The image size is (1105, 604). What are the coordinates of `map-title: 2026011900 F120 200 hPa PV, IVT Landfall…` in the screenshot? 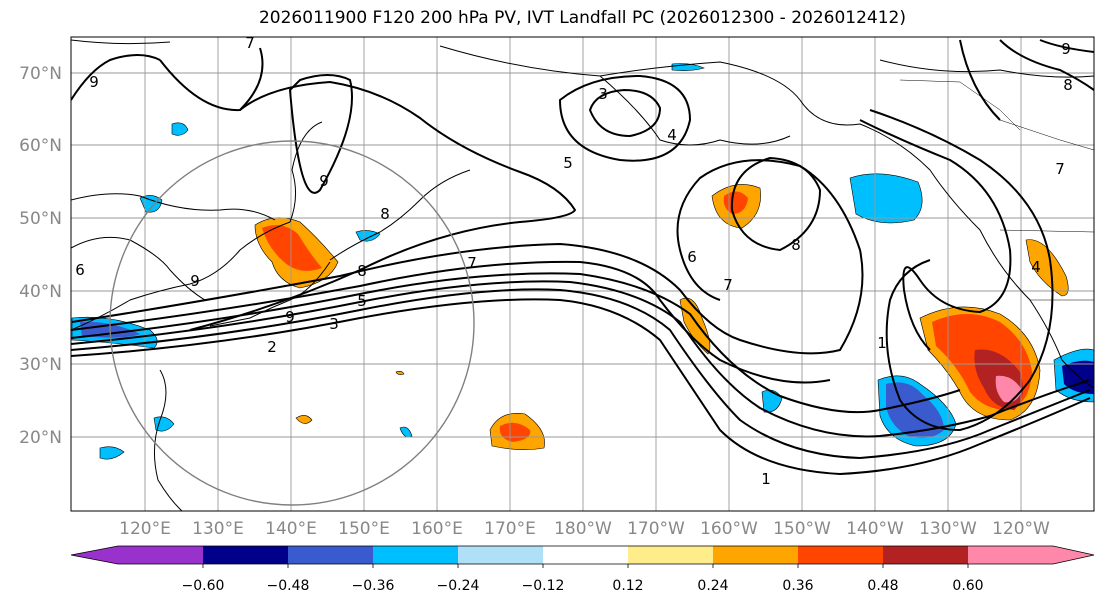 It's located at (582, 18).